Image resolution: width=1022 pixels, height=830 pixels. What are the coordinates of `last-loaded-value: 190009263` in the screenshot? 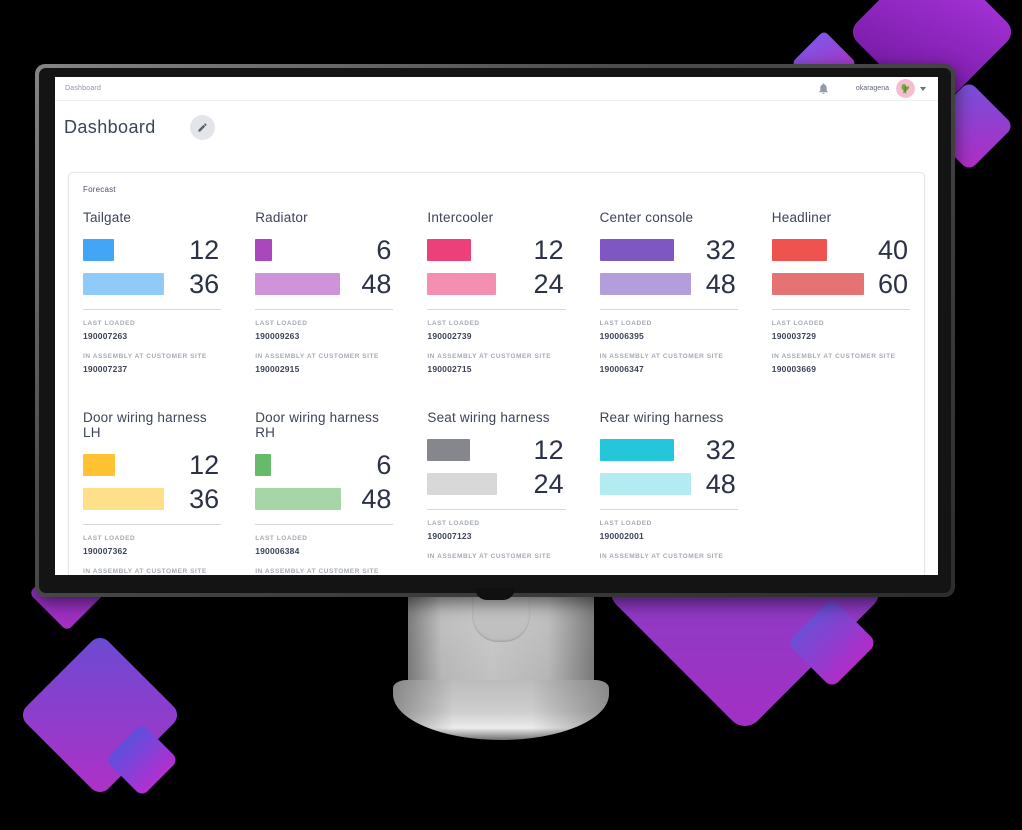 It's located at (277, 336).